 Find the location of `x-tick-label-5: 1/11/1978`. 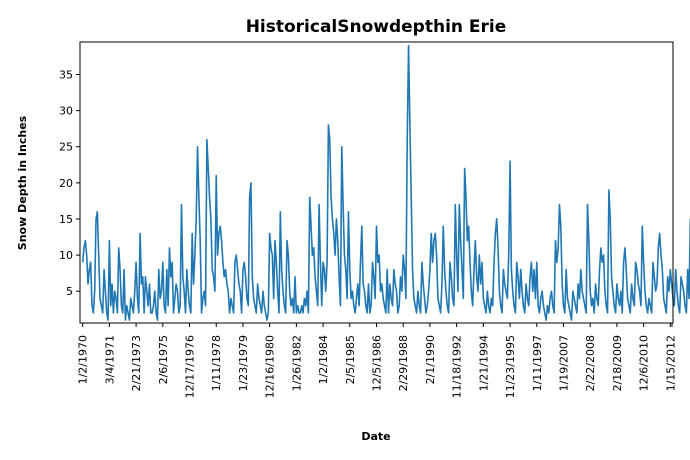

x-tick-label-5: 1/11/1978 is located at coordinates (216, 363).